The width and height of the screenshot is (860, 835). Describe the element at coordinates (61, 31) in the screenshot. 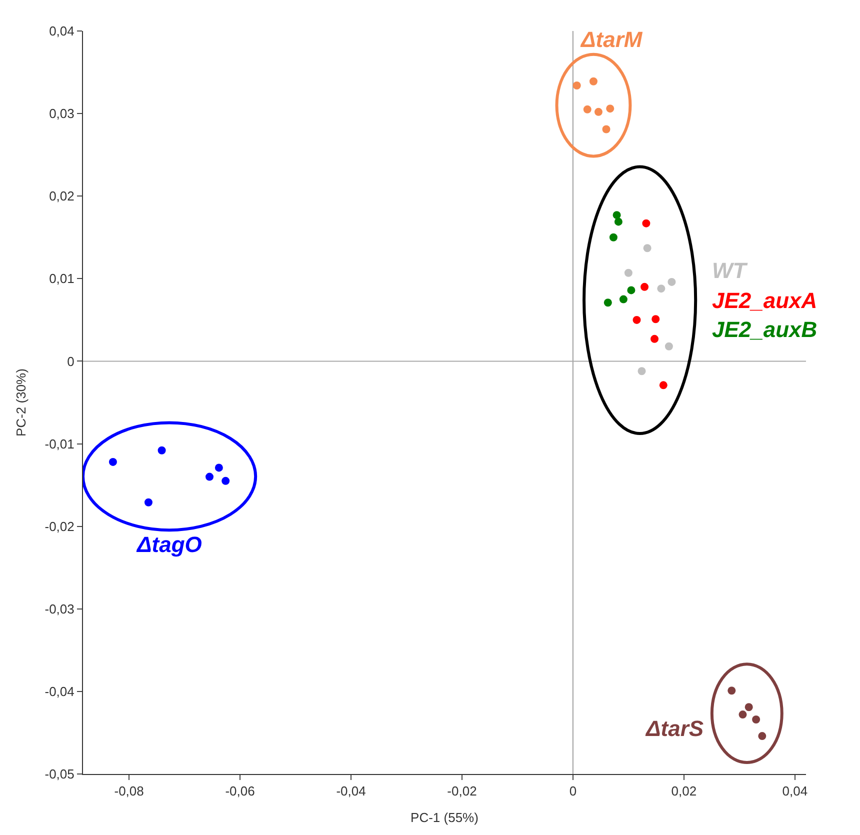

I see `y-tick-label: 0,04` at that location.